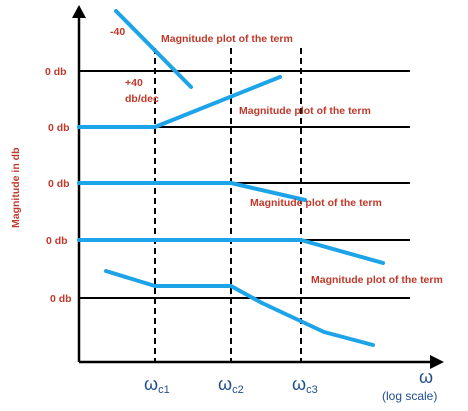 Image resolution: width=468 pixels, height=411 pixels. I want to click on zero-db-label-4: 0 db, so click(57, 241).